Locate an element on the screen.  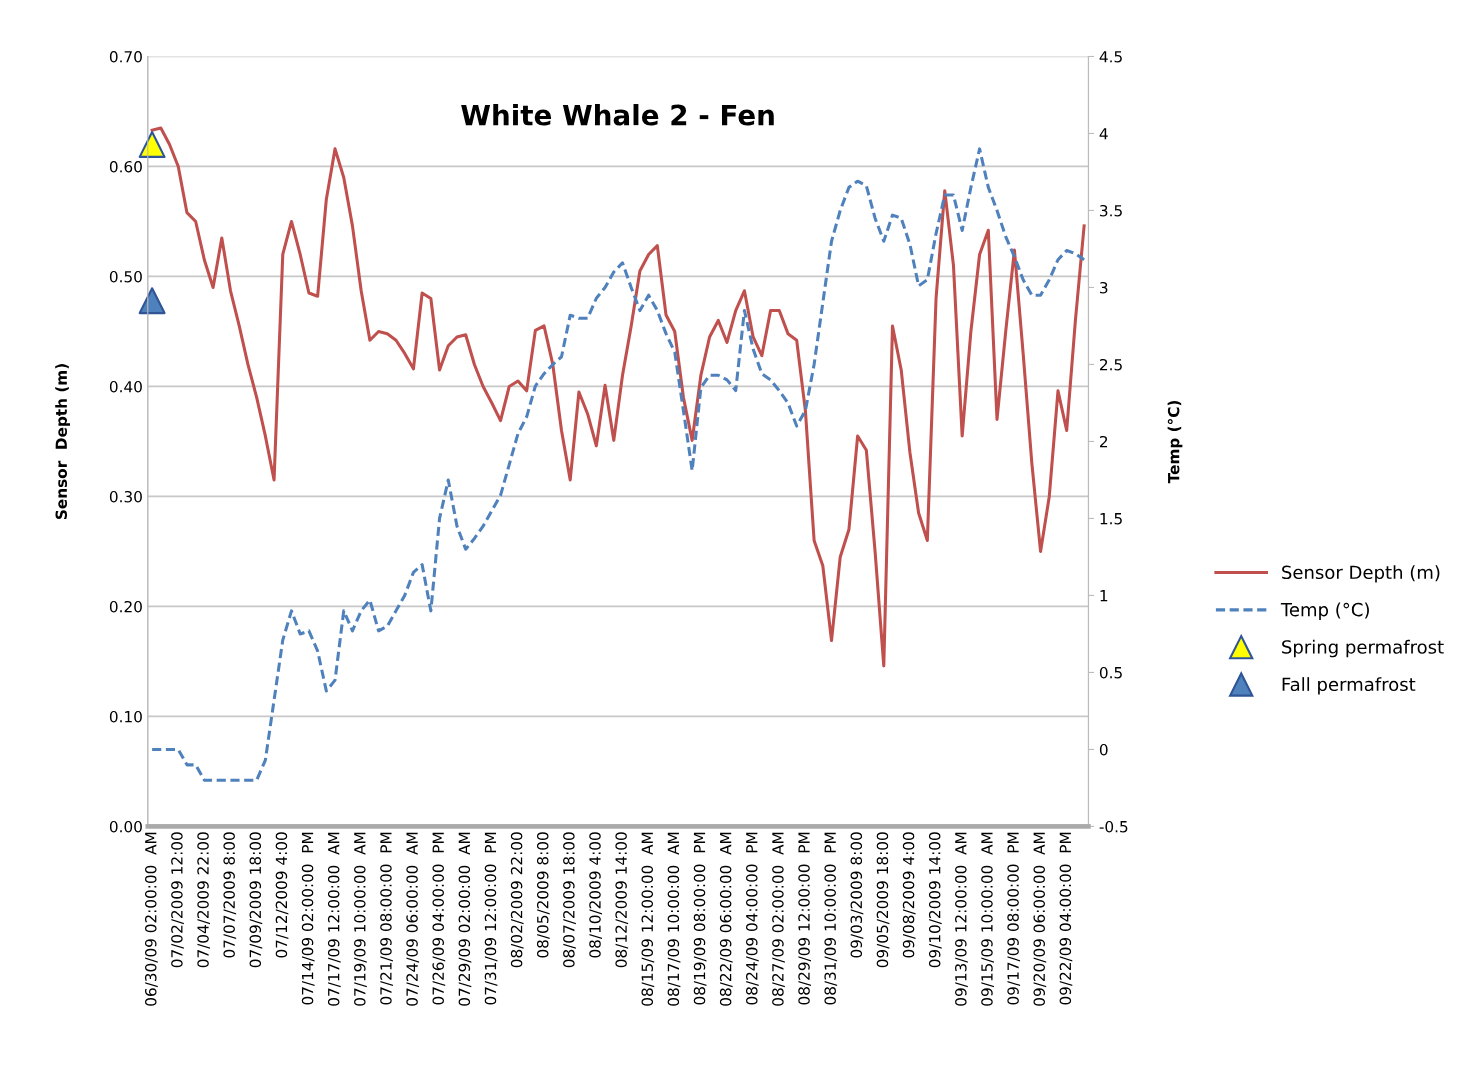
legend-label: Spring permafrost is located at coordinates (1363, 648).